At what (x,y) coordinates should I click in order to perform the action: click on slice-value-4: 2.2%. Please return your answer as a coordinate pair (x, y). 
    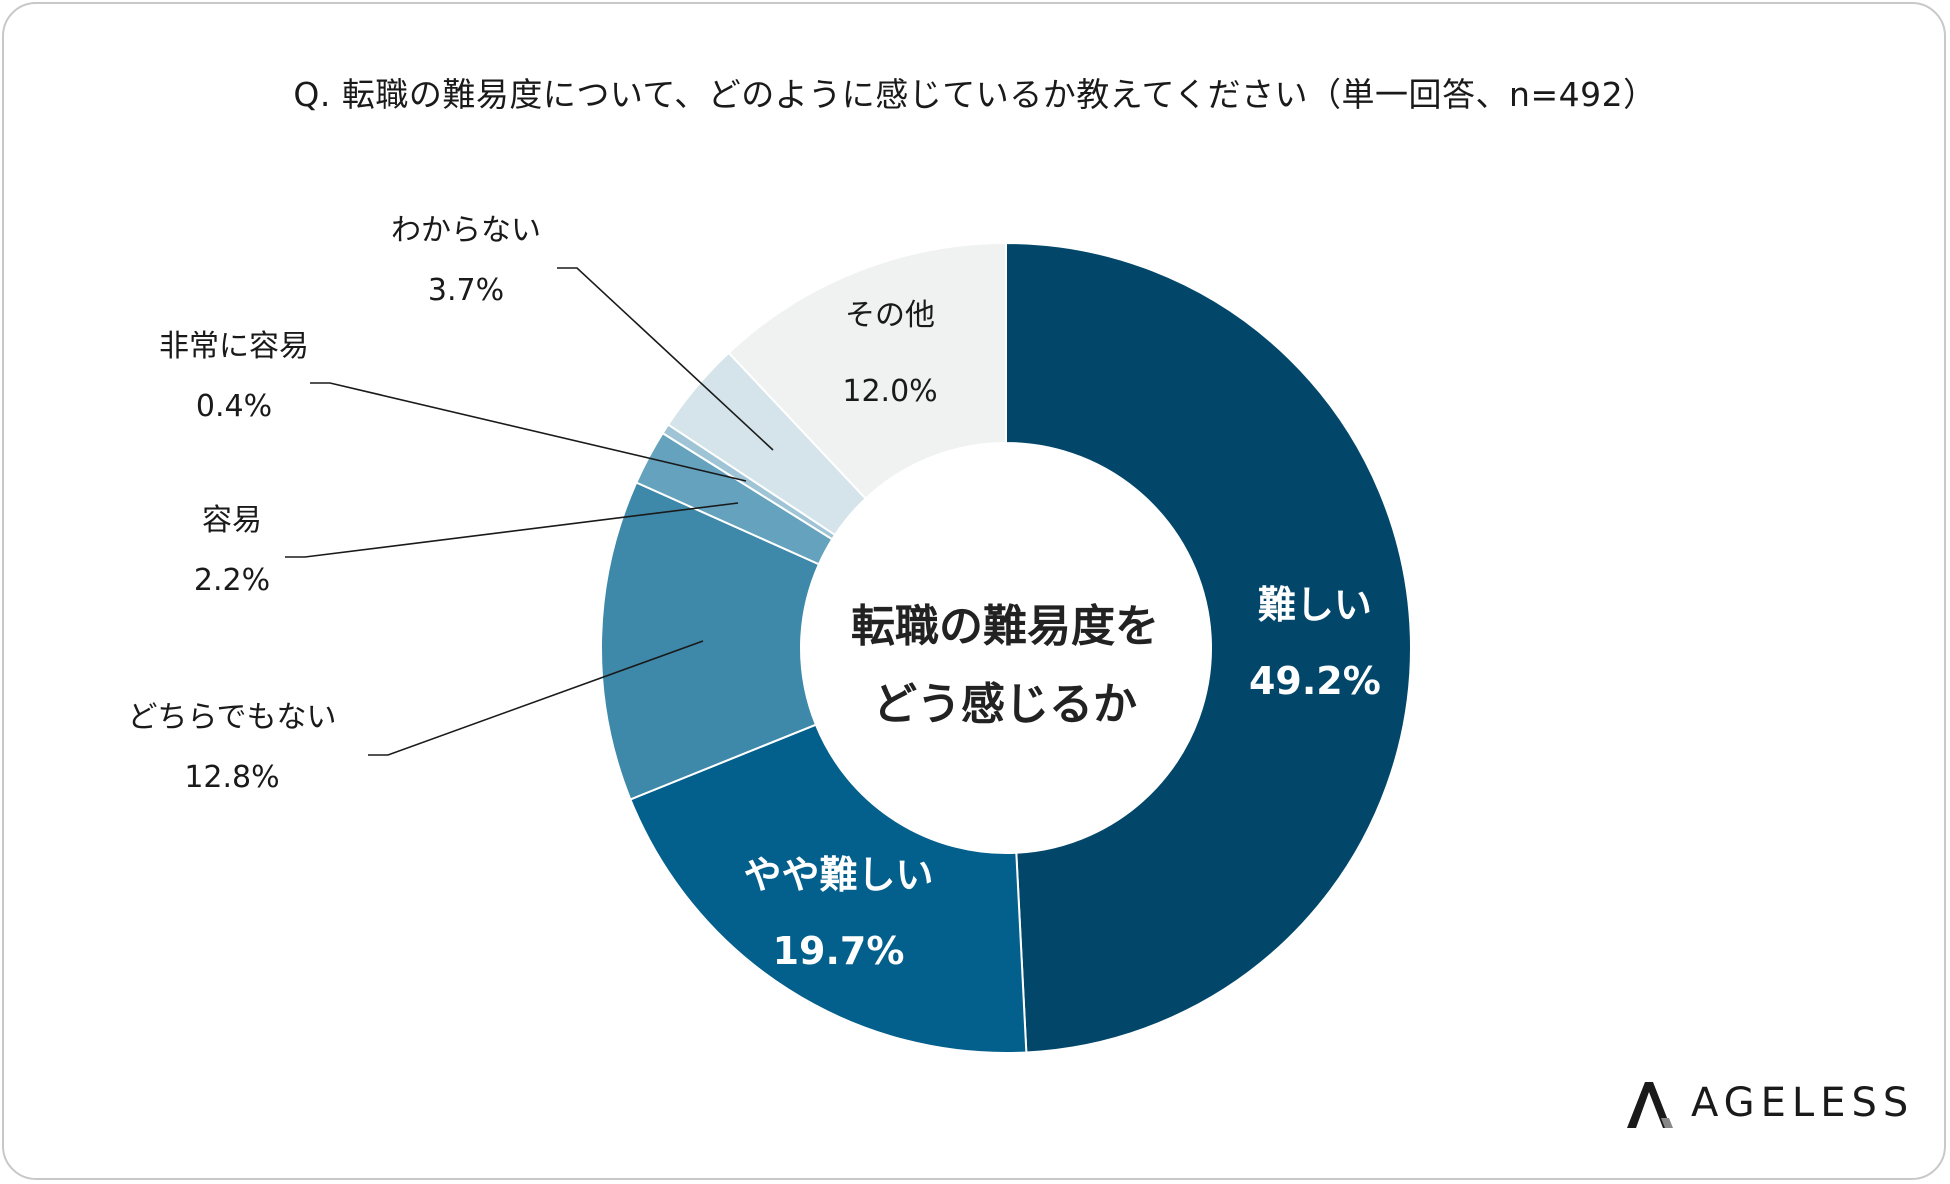
    Looking at the image, I should click on (232, 580).